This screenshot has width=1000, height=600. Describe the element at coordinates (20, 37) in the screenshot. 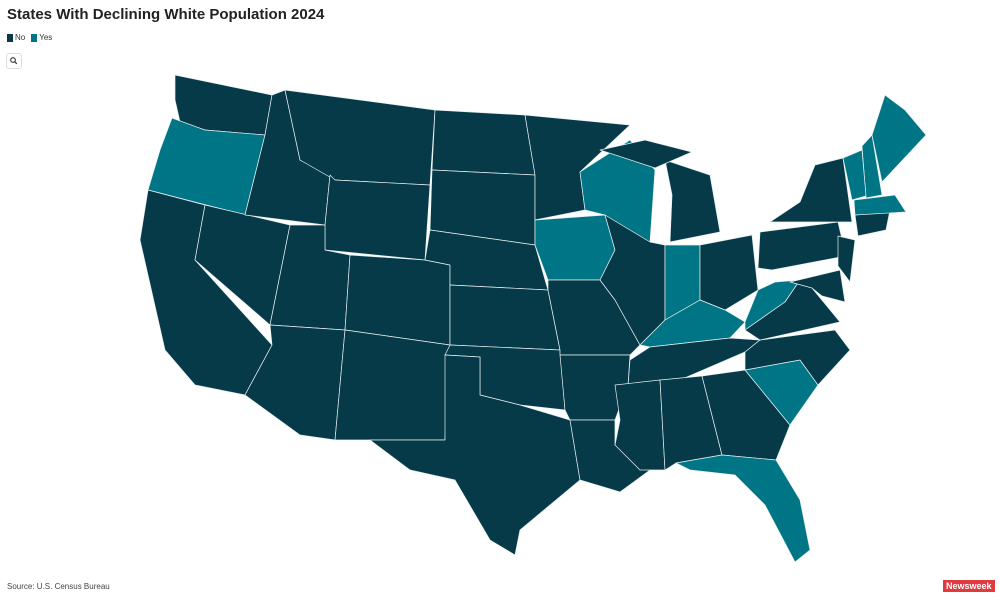

I see `legend-label: No` at that location.